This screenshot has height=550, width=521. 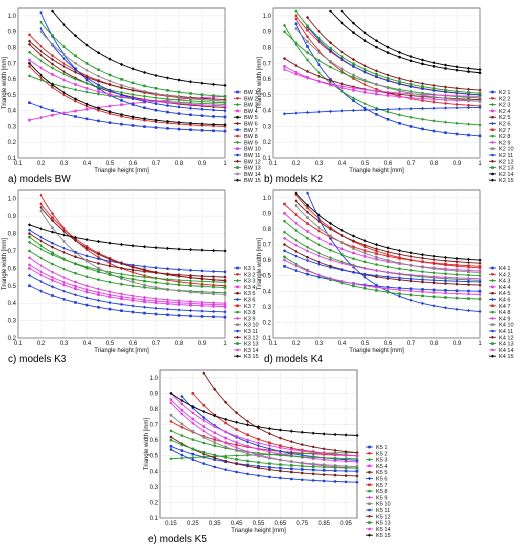 I want to click on y-tick-label: 0.9, so click(x=12, y=217).